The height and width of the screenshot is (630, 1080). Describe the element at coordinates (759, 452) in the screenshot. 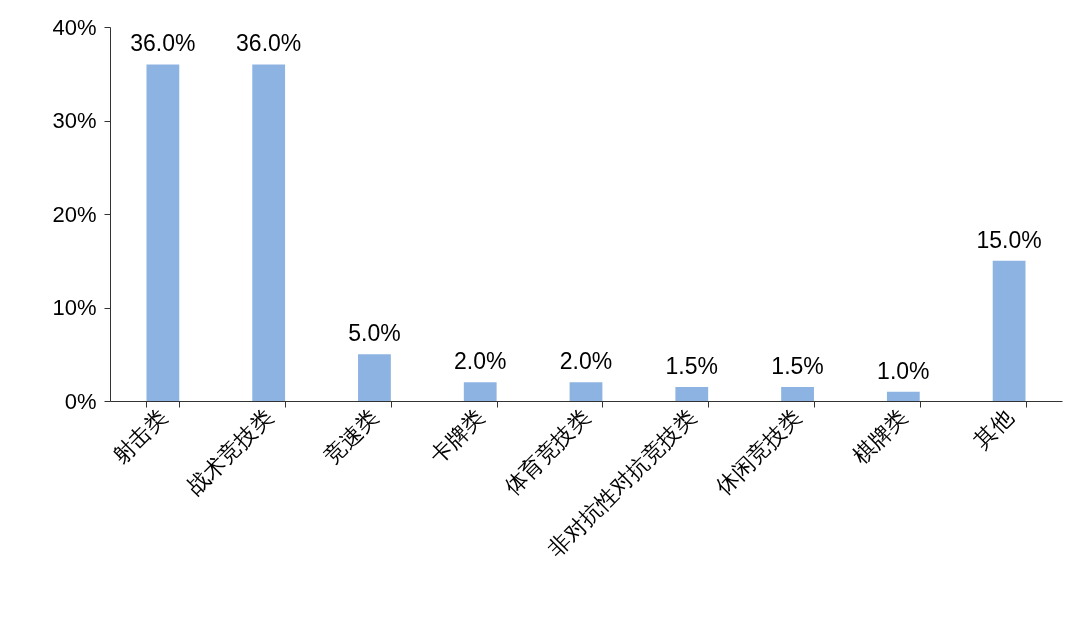

I see `x-tick-label: 休闲竞技类` at that location.